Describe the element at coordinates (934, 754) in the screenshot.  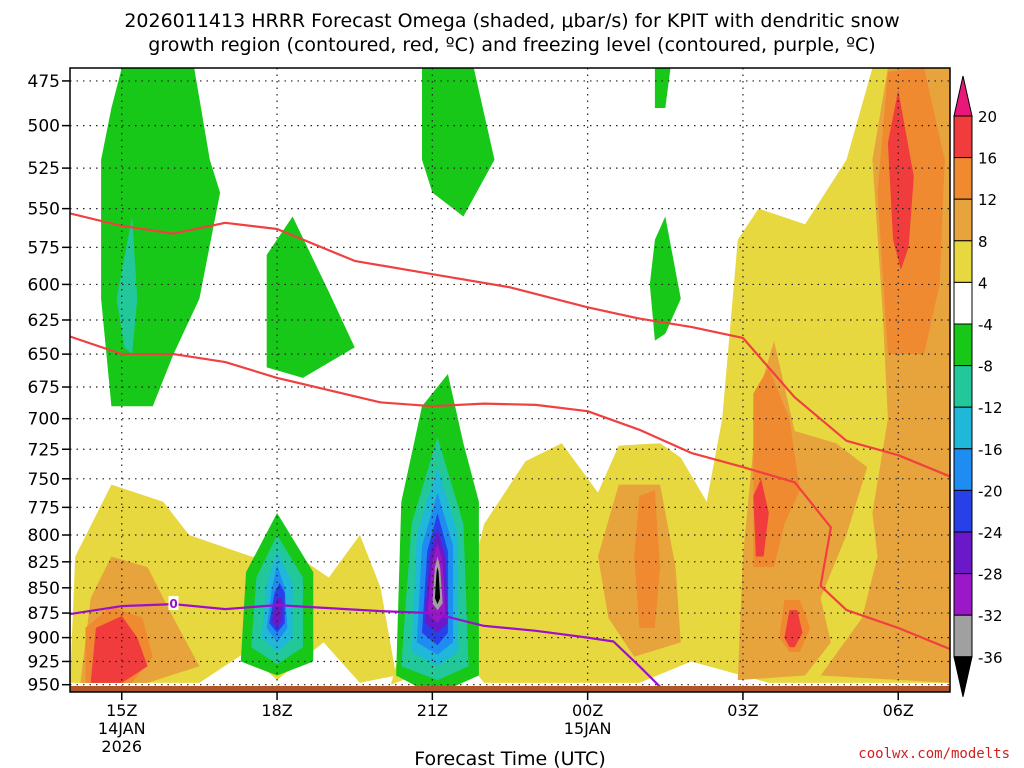
I see `source-url: coolwx.com/modelts` at that location.